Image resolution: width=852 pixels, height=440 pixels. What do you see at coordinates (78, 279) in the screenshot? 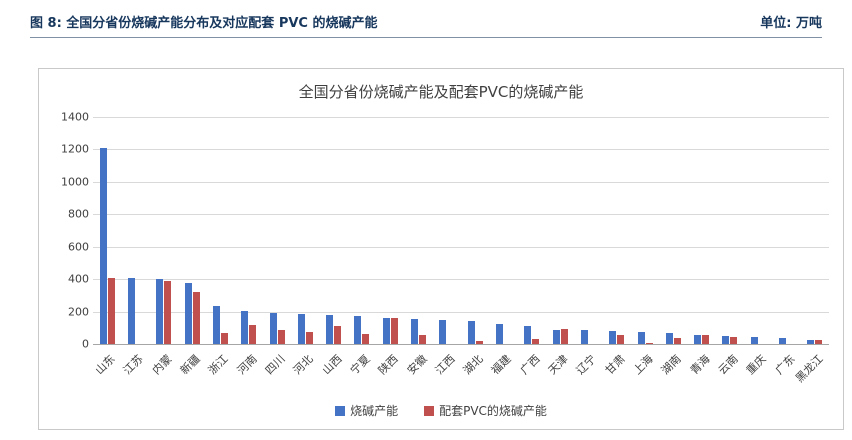
I see `y-tick-label: 400` at bounding box center [78, 279].